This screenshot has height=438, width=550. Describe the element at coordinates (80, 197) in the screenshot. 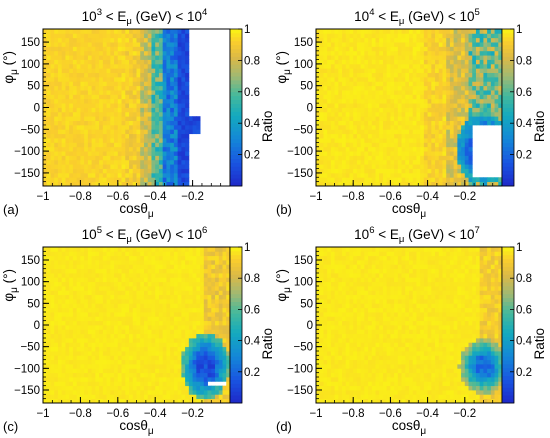

I see `x-tick-label: −0.8` at that location.